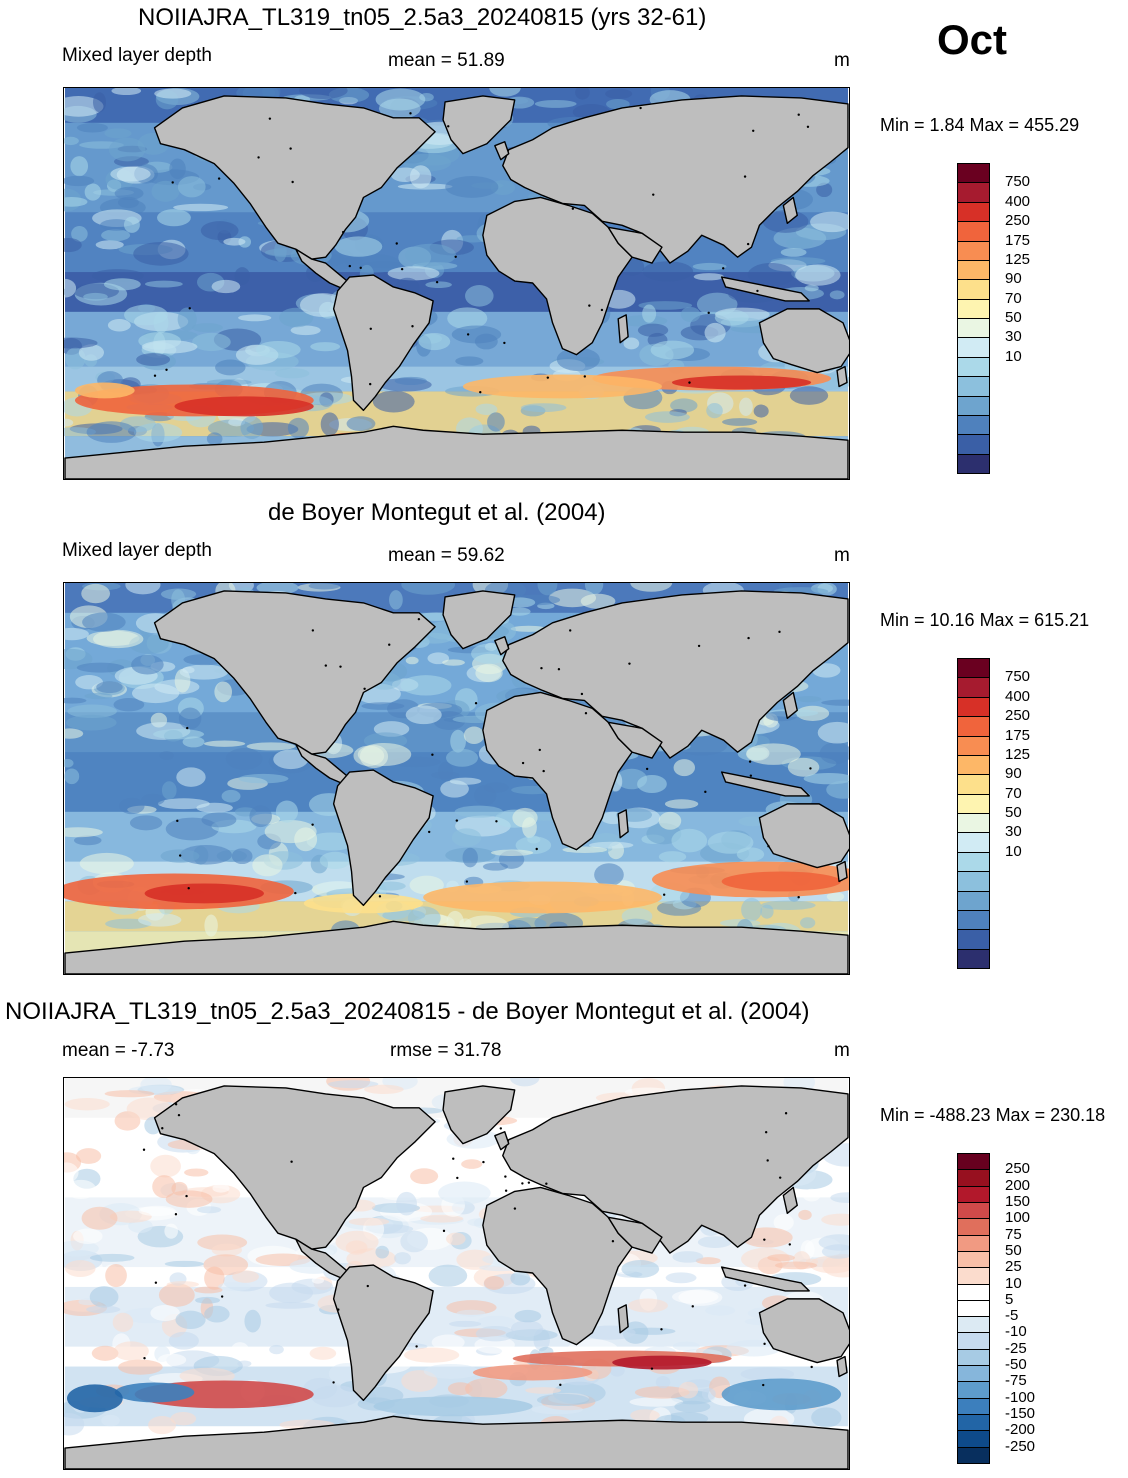  What do you see at coordinates (1018, 221) in the screenshot?
I see `colorbar-tick-label: 250` at bounding box center [1018, 221].